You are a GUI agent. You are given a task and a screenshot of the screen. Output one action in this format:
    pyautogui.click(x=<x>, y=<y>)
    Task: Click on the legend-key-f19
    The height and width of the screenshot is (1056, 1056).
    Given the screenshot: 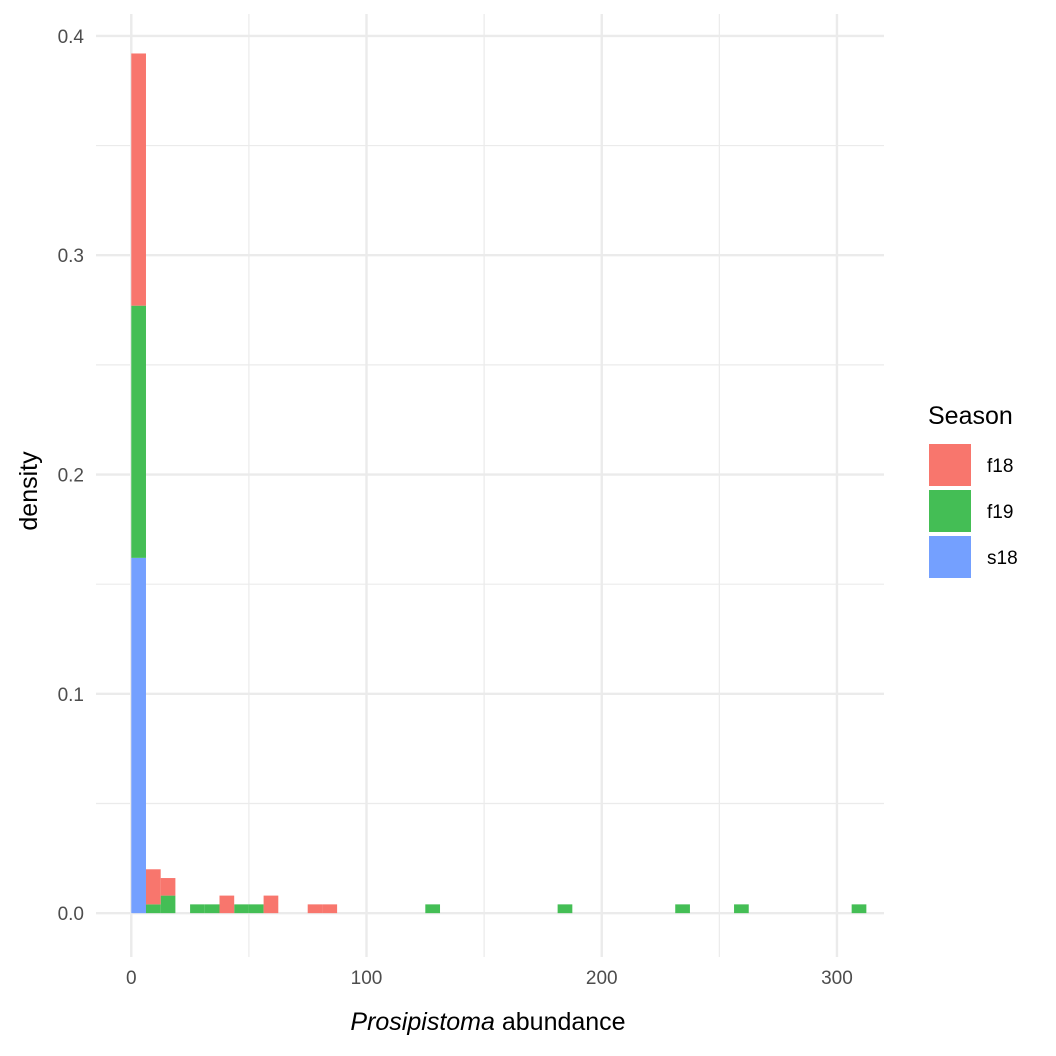 What is the action you would take?
    pyautogui.click(x=950, y=511)
    